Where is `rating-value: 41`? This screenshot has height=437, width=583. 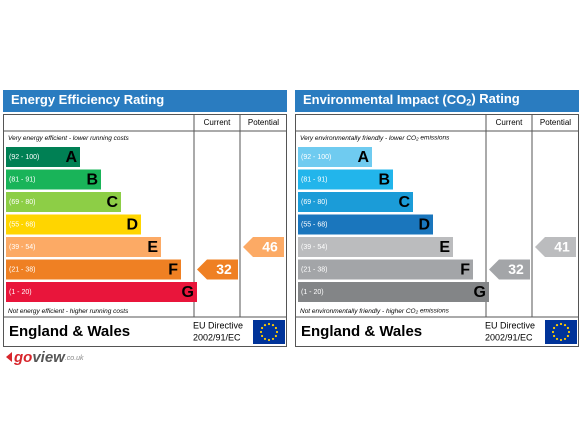
rating-value: 41 is located at coordinates (562, 247).